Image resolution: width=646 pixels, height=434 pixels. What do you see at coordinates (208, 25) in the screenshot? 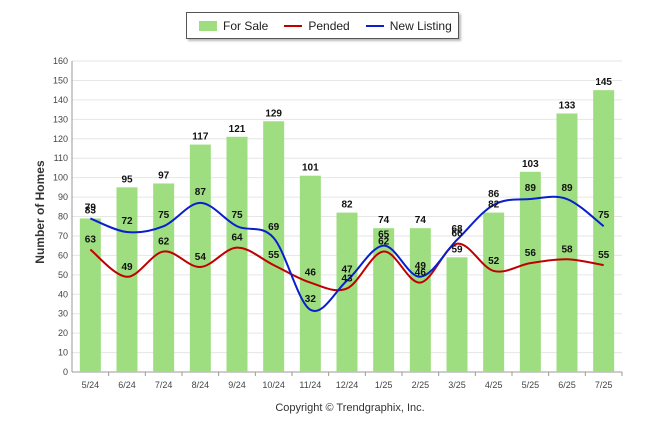
I see `legend-swatch-for-sale` at bounding box center [208, 25].